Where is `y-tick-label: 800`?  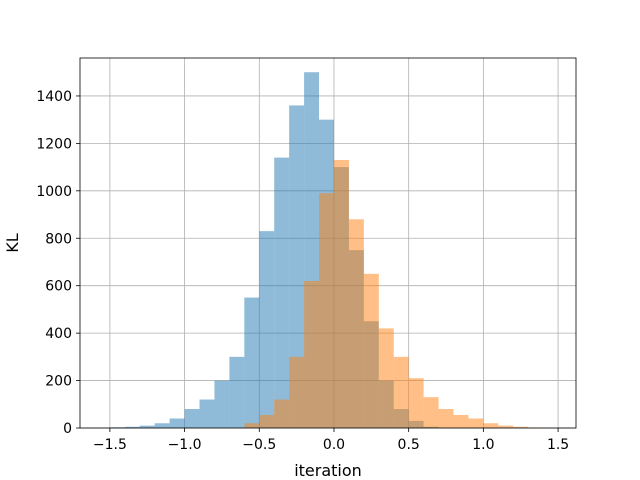 y-tick-label: 800 is located at coordinates (58, 239).